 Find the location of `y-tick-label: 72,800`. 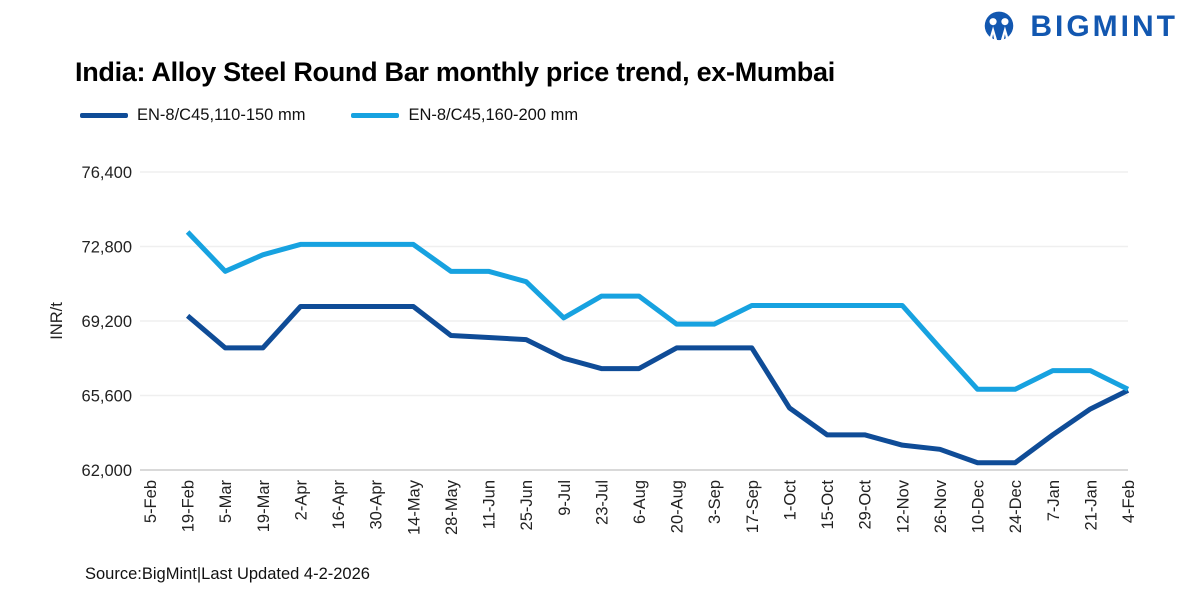

y-tick-label: 72,800 is located at coordinates (107, 248).